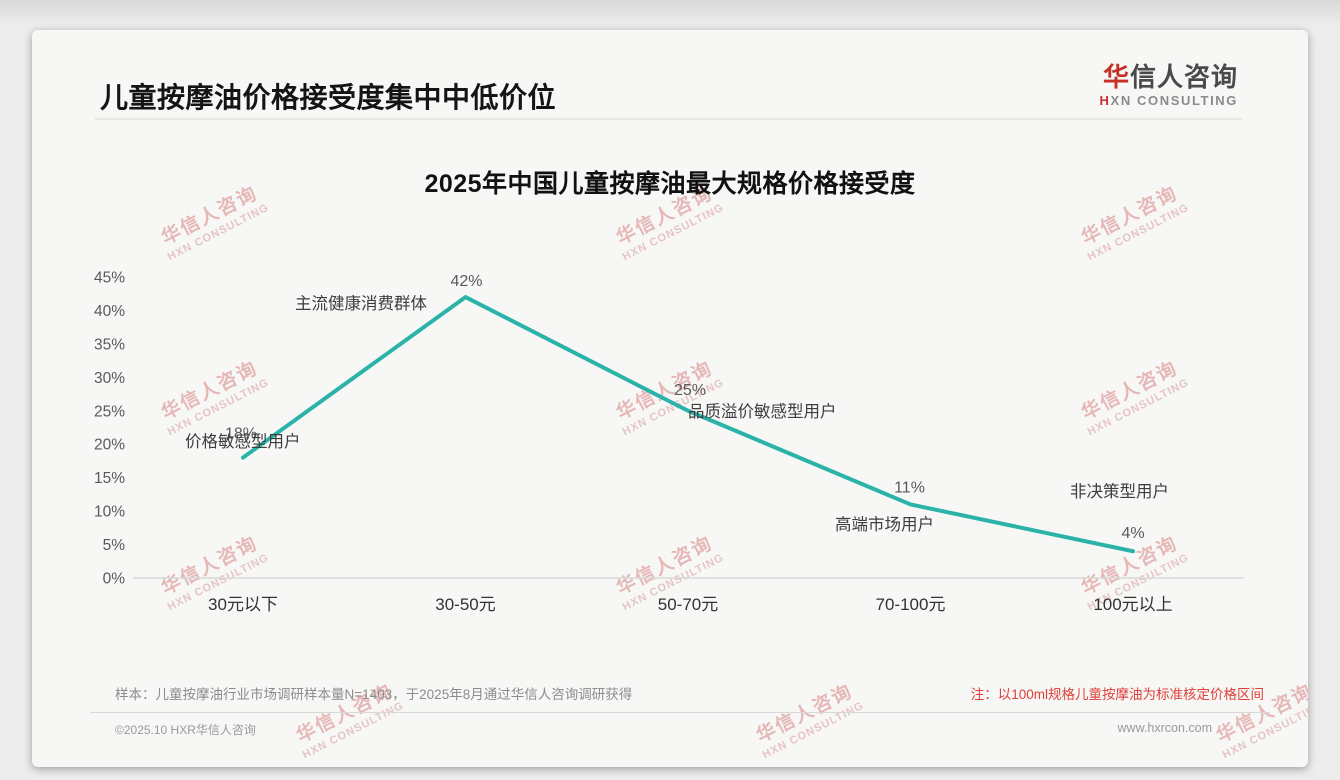 This screenshot has width=1340, height=780. Describe the element at coordinates (1132, 533) in the screenshot. I see `data-point-label: 4%` at that location.